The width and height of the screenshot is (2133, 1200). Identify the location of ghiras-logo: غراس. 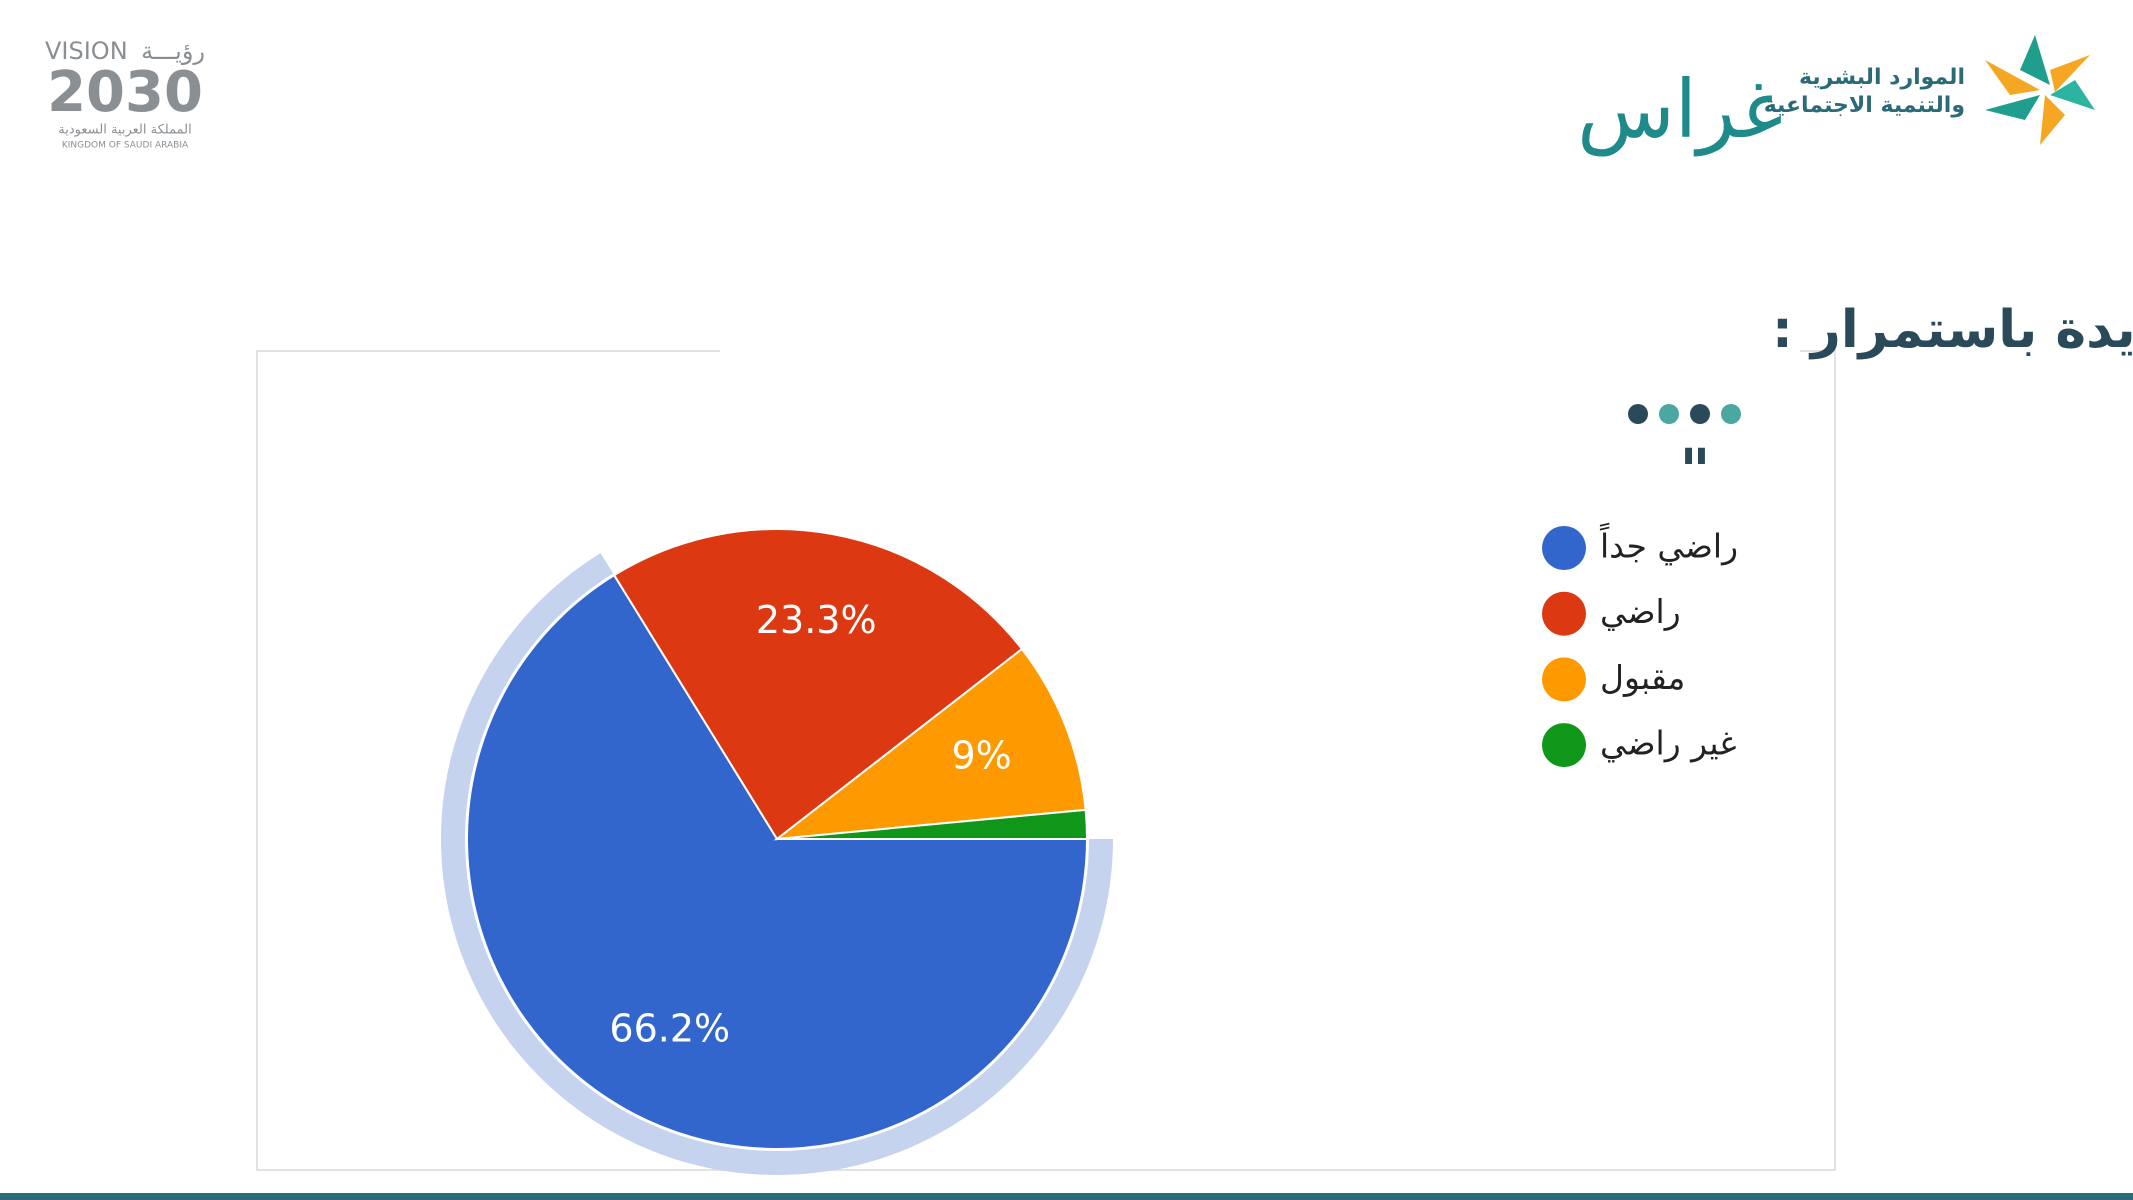
(1680, 110).